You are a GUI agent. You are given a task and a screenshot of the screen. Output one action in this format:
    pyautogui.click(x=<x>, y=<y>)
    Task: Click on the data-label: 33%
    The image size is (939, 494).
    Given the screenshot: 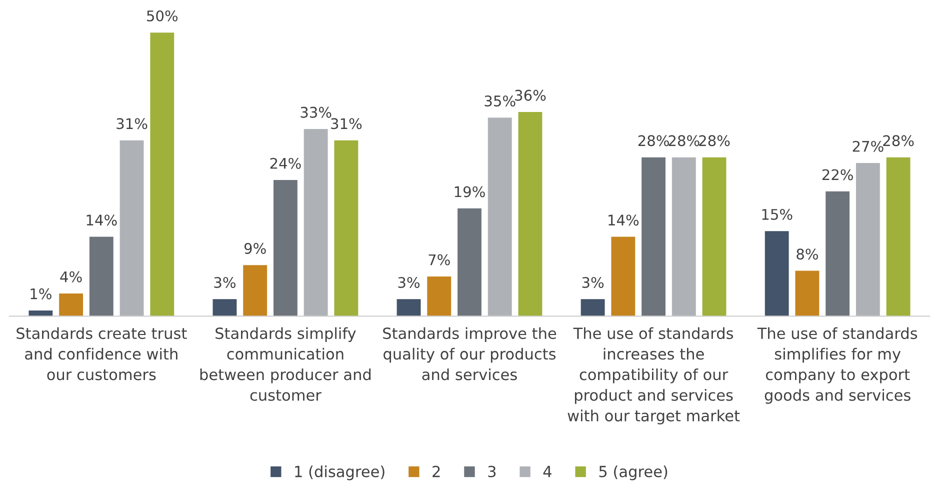 What is the action you would take?
    pyautogui.click(x=316, y=112)
    